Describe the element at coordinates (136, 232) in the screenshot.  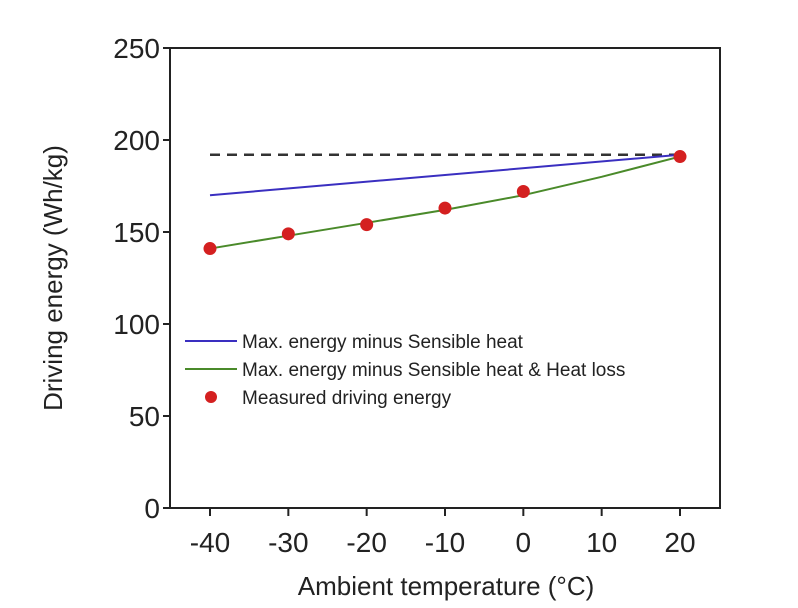
I see `y-tick-label: 150` at that location.